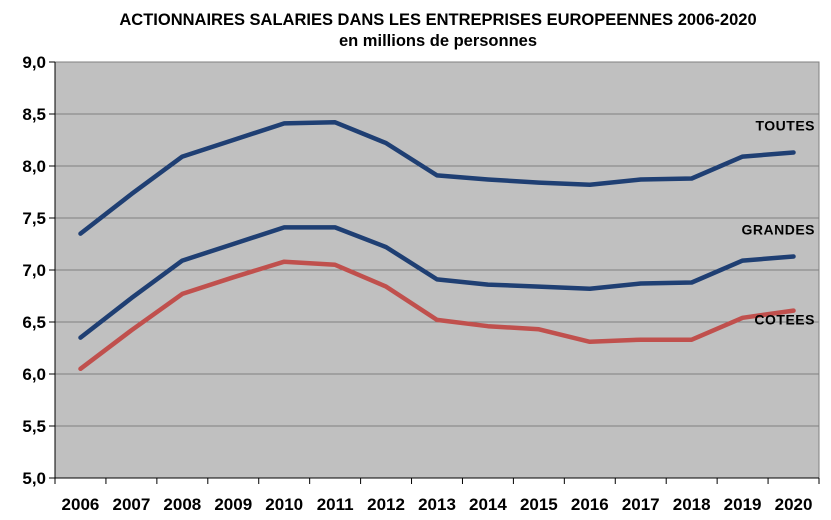 Image resolution: width=831 pixels, height=520 pixels. What do you see at coordinates (743, 504) in the screenshot?
I see `x-tick-label: 2019` at bounding box center [743, 504].